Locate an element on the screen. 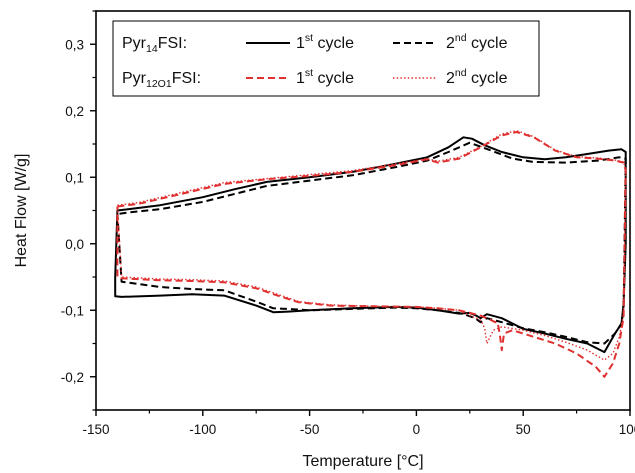  x-axis-title: Temperature [°C] is located at coordinates (362, 461).